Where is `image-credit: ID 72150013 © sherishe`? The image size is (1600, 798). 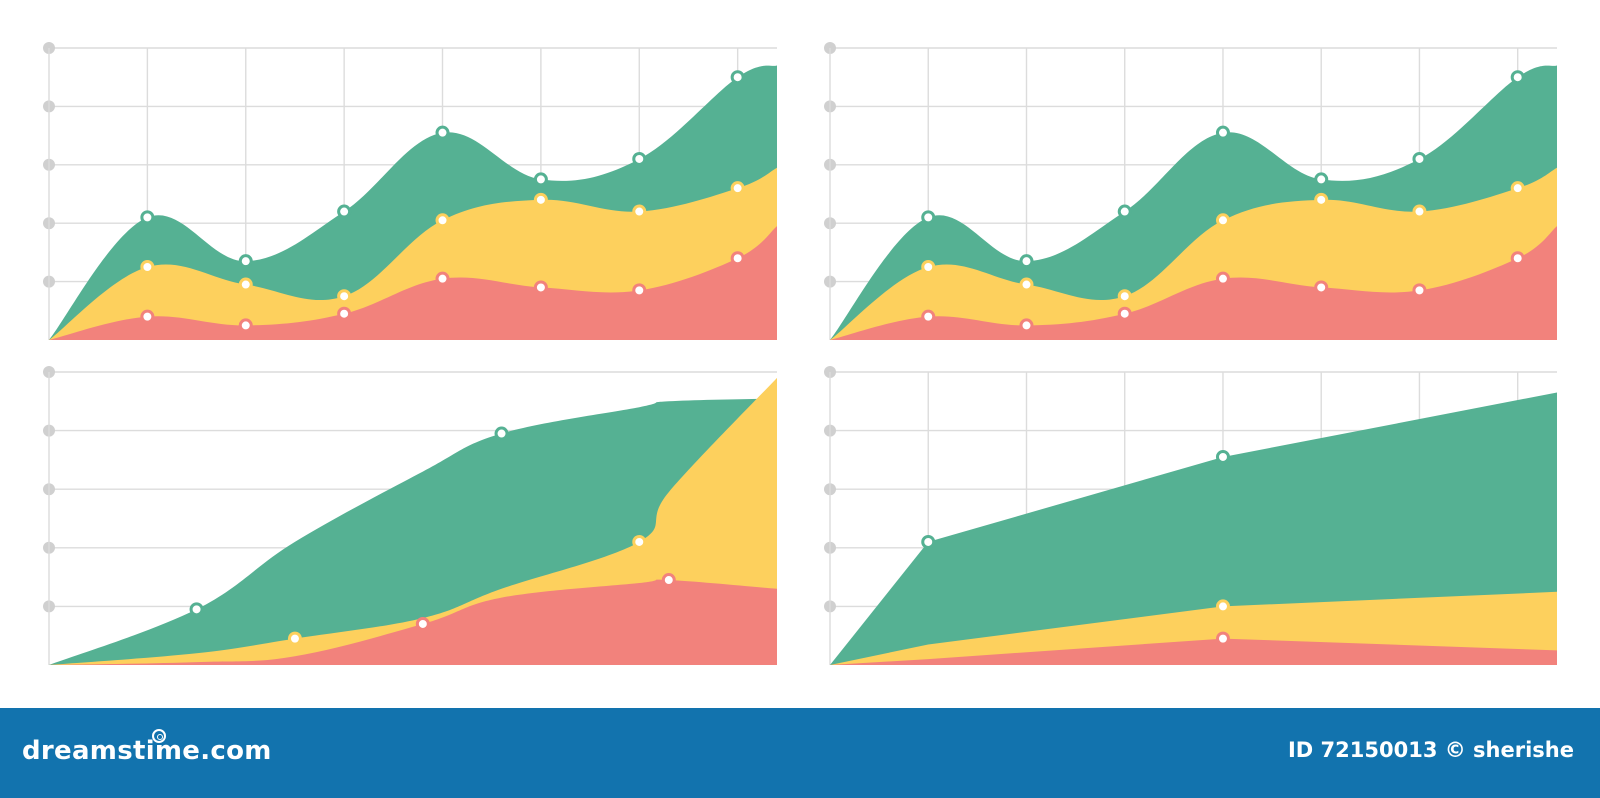 image-credit: ID 72150013 © sherishe is located at coordinates (1430, 750).